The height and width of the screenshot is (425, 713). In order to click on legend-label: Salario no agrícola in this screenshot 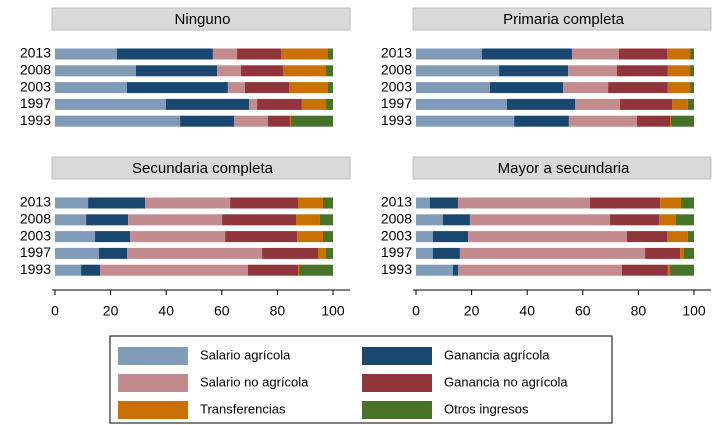, I will do `click(254, 381)`.